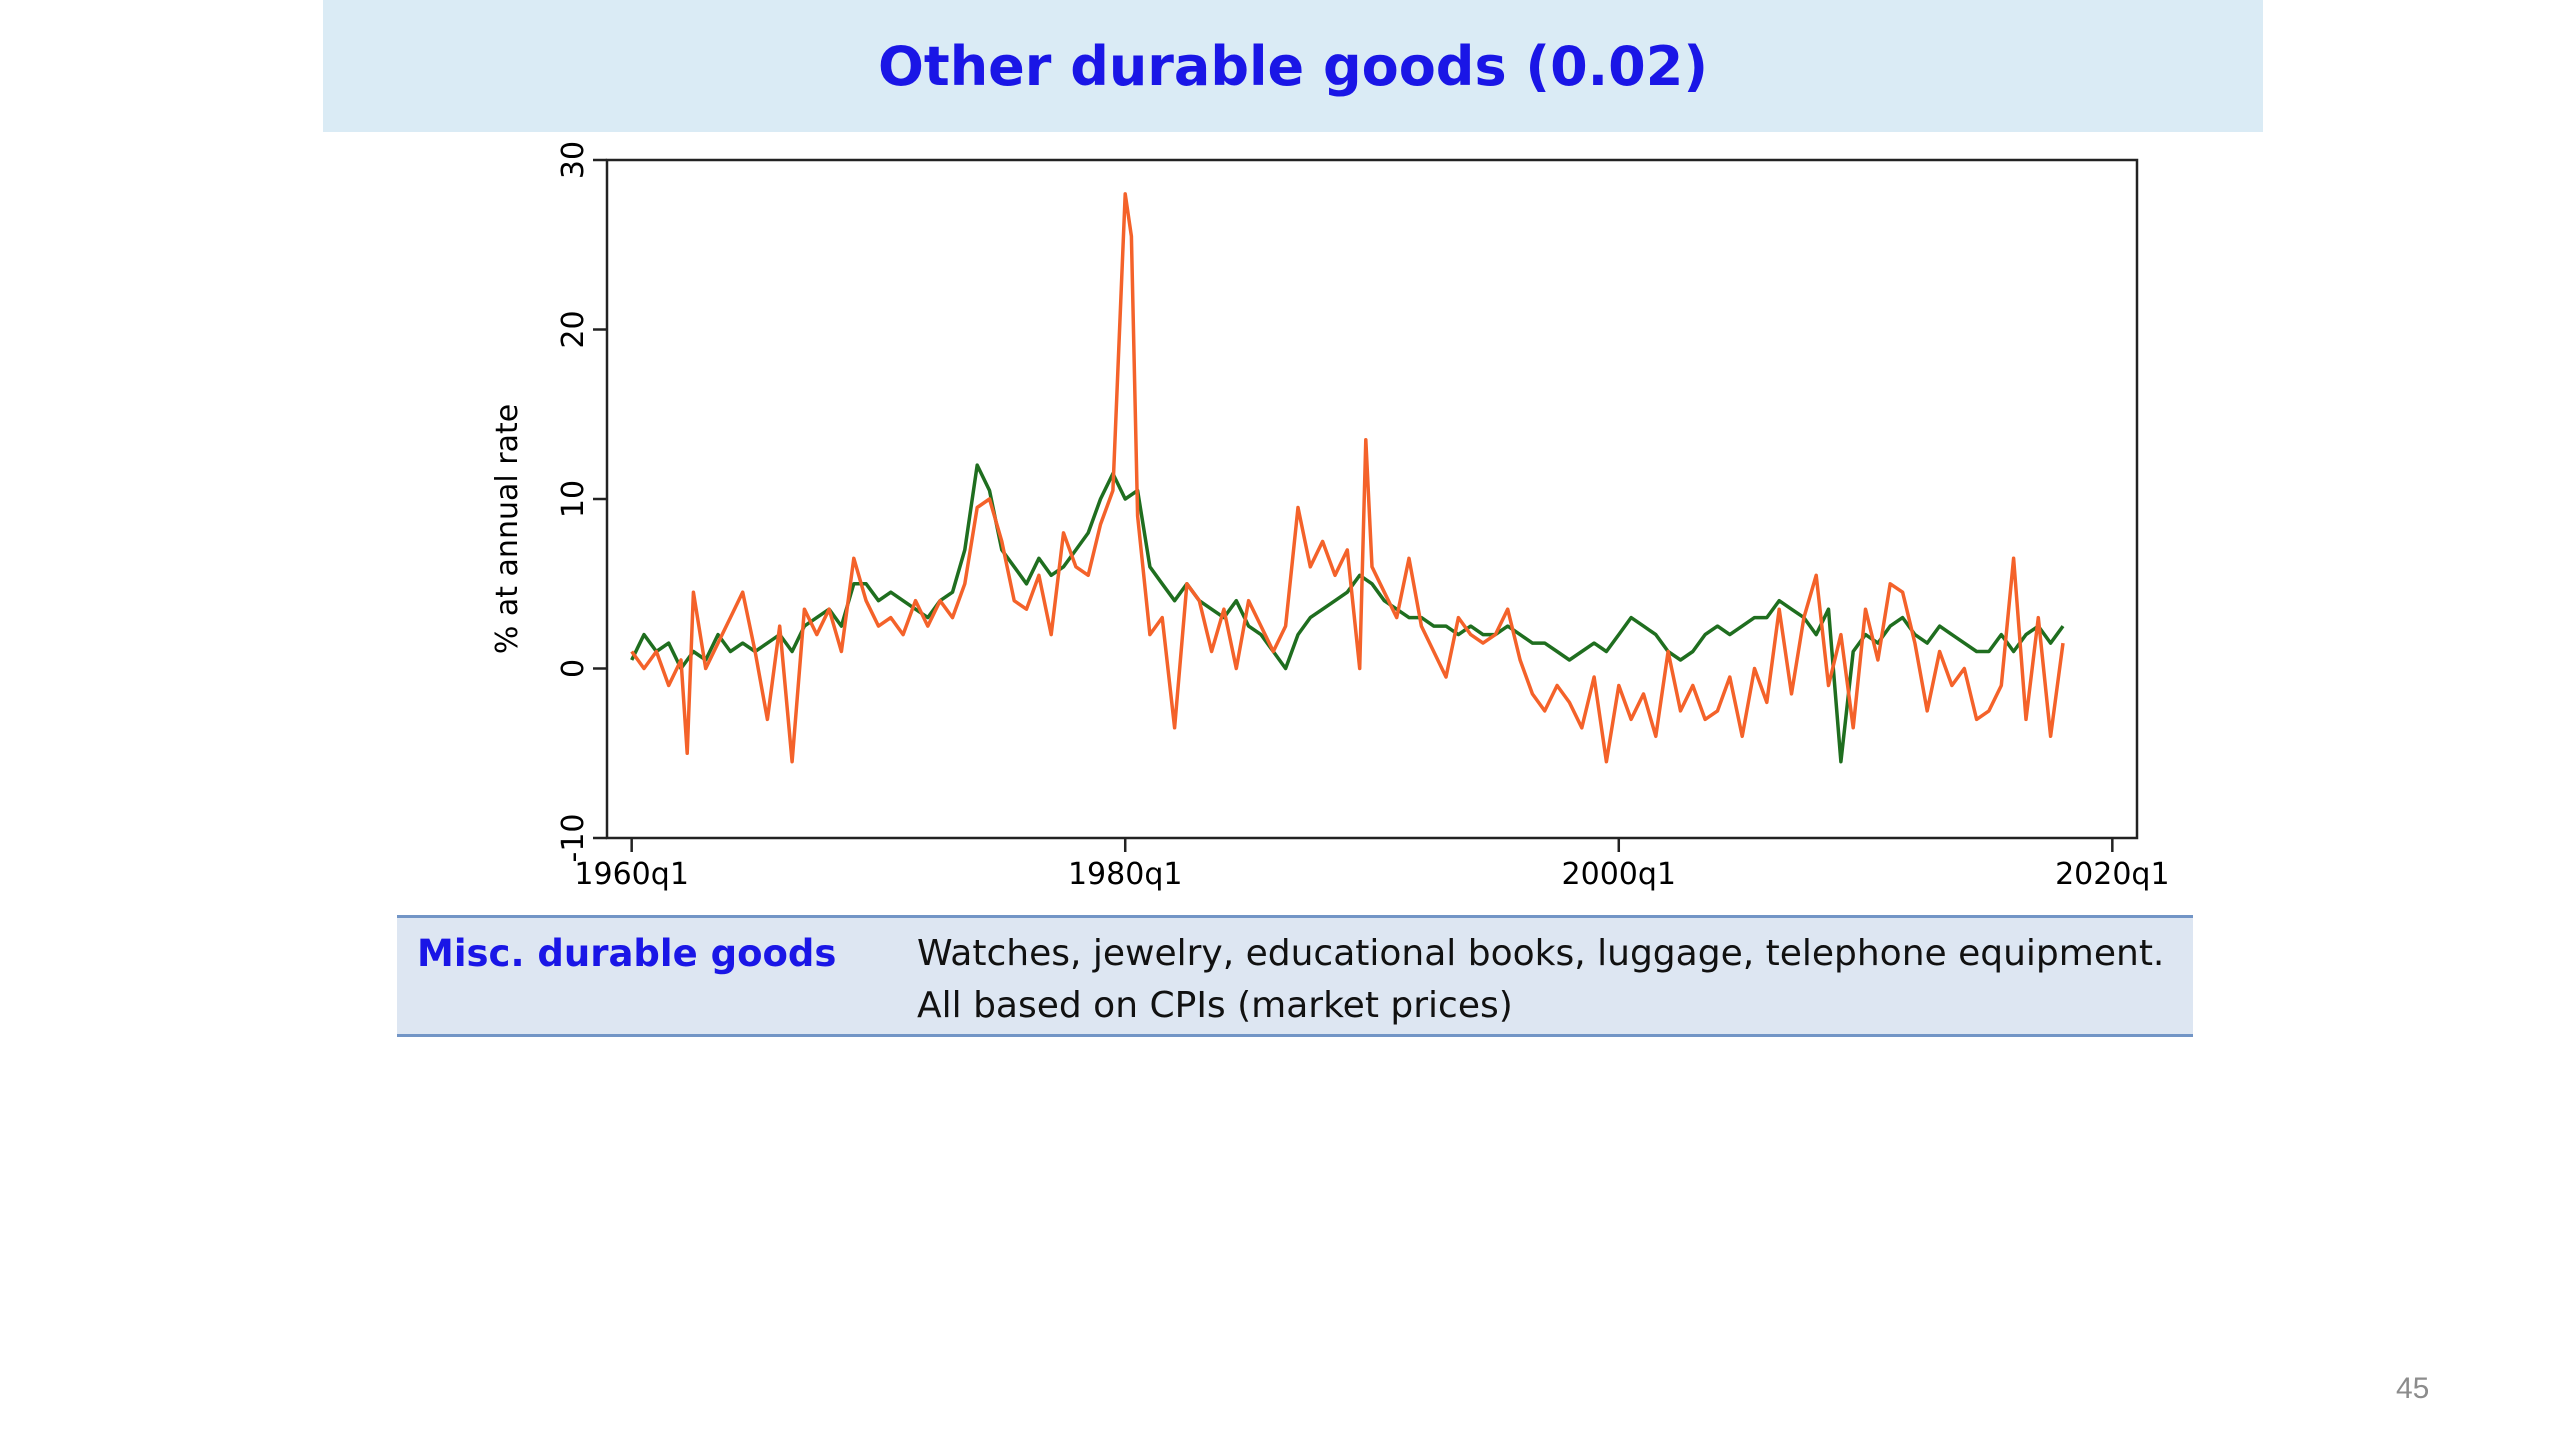  I want to click on slide-title: Other durable goods (0.02), so click(1292, 66).